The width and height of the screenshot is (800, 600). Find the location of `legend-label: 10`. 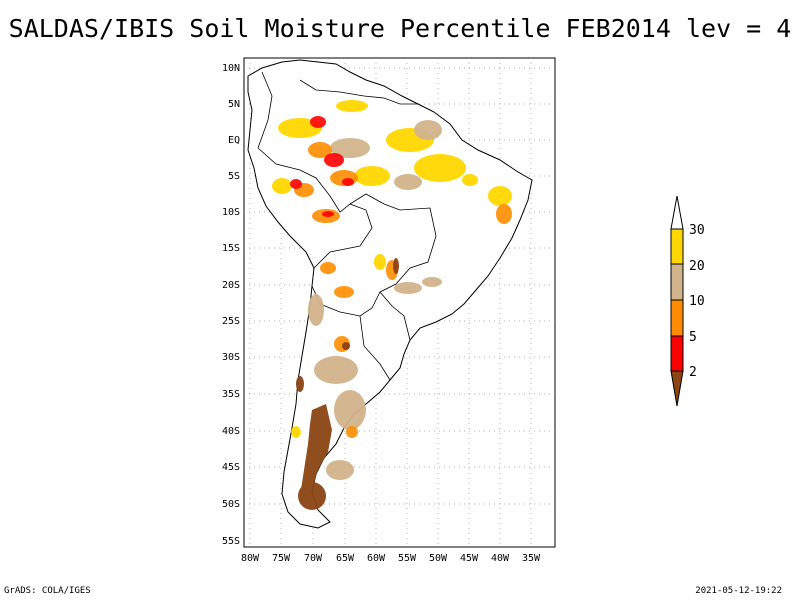

legend-label: 10 is located at coordinates (697, 301).